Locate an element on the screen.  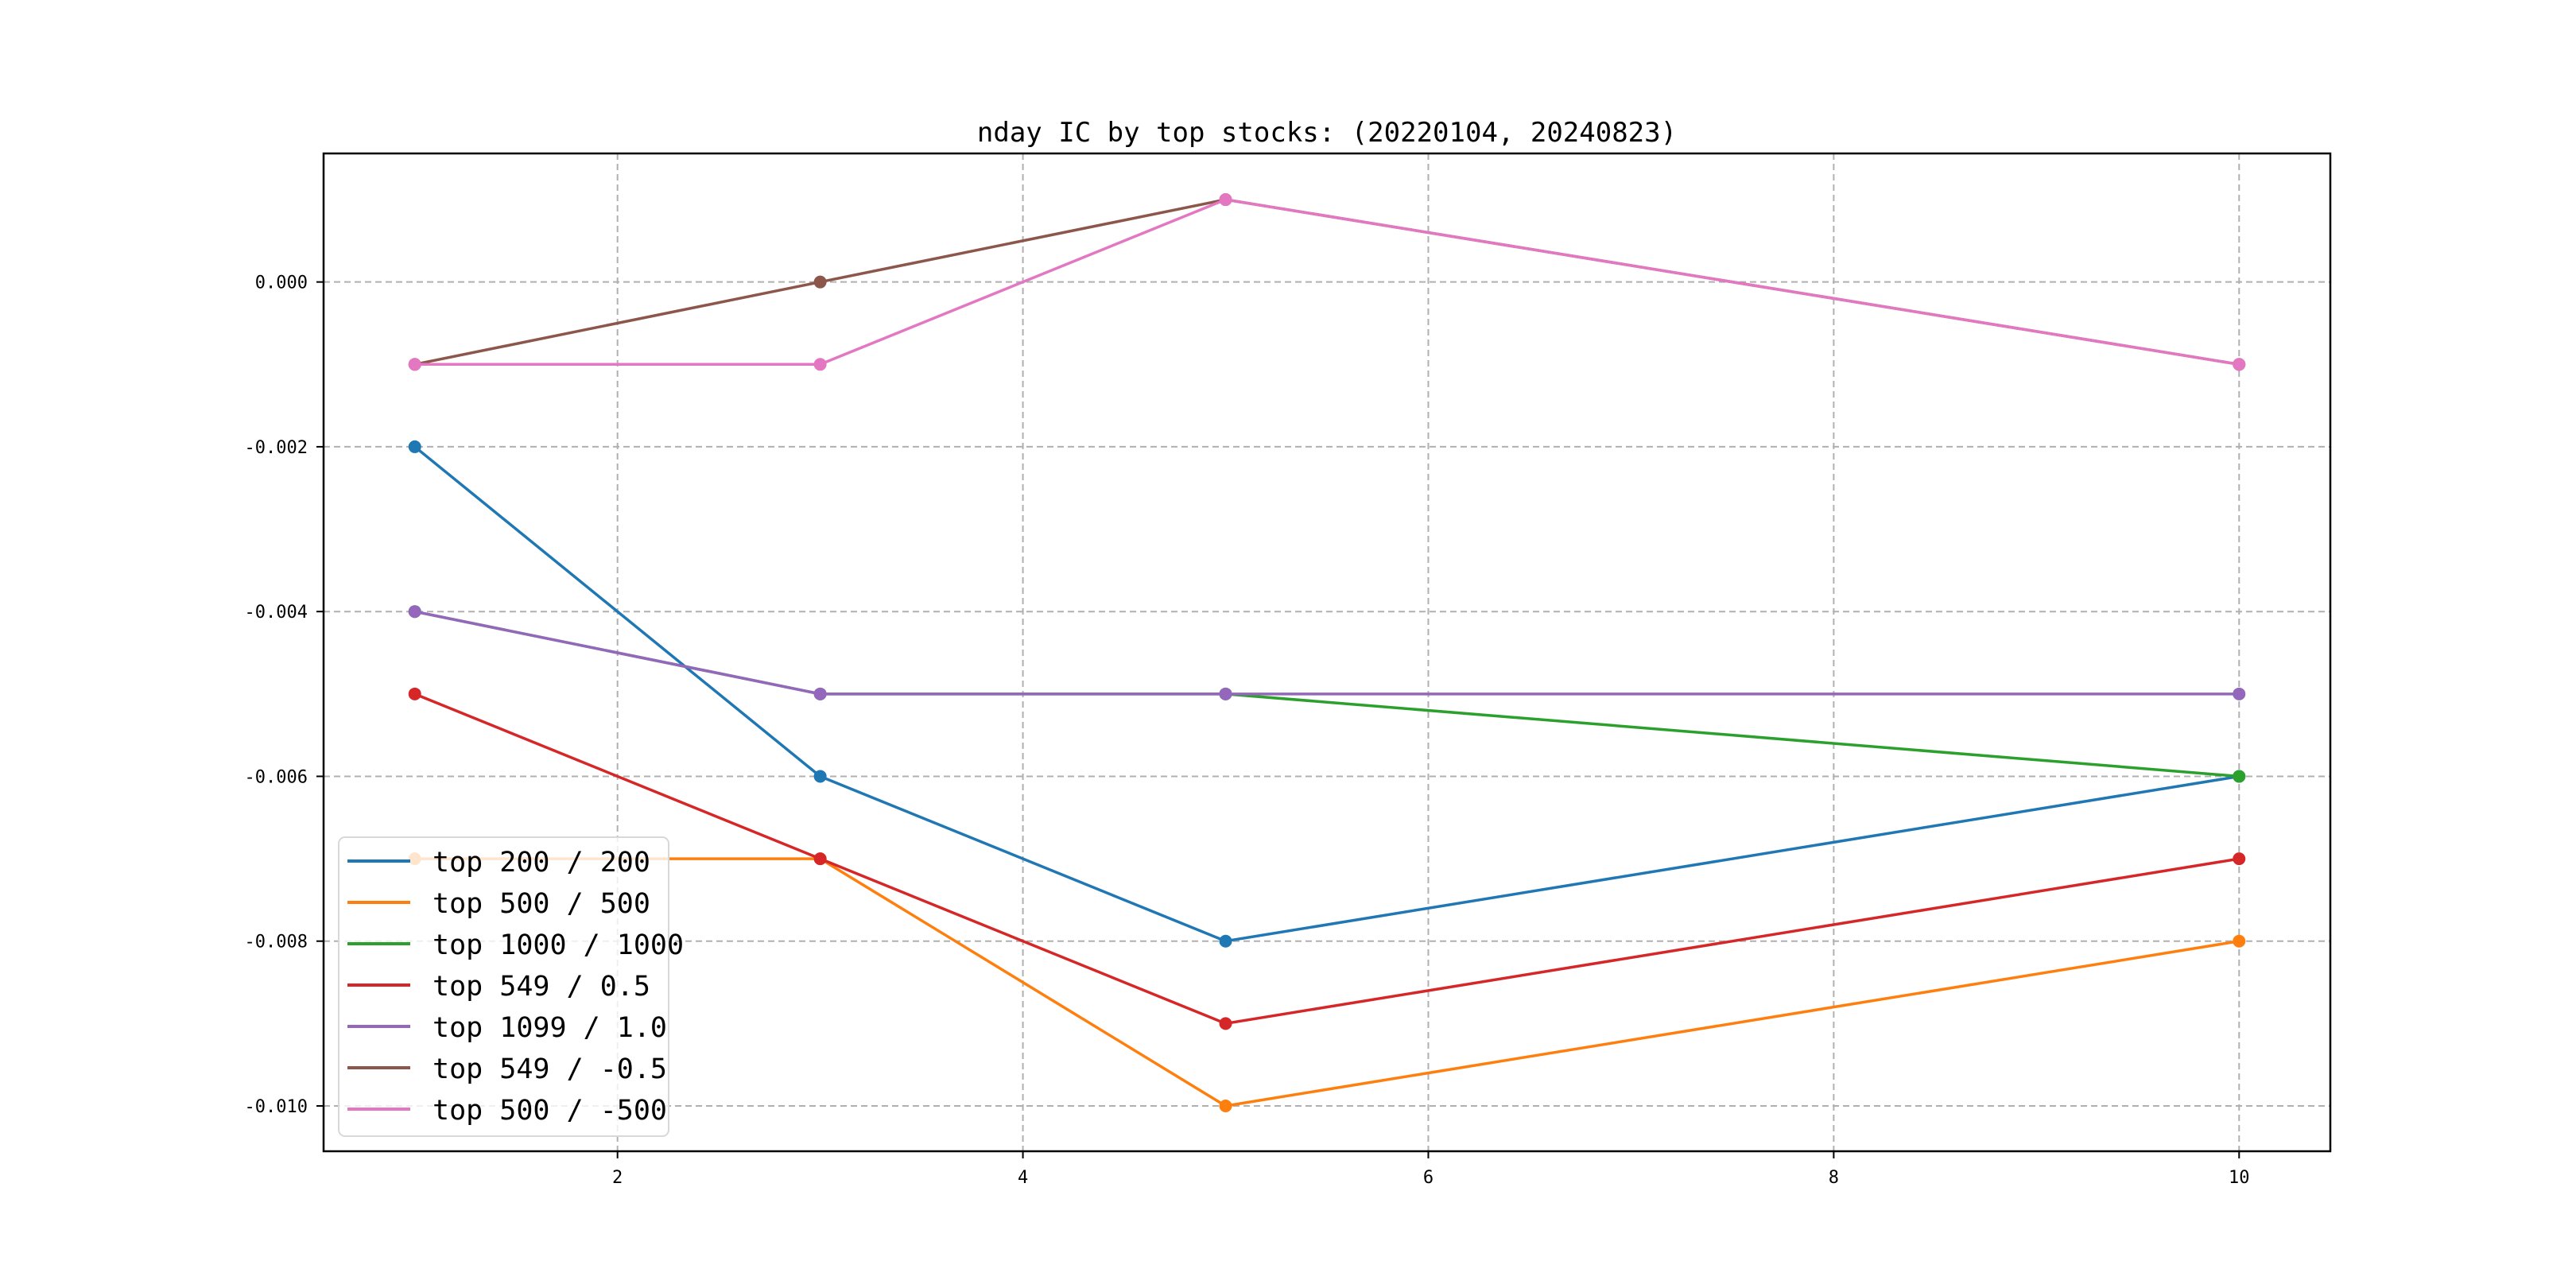
y-tick-label: 0.000 is located at coordinates (282, 283).